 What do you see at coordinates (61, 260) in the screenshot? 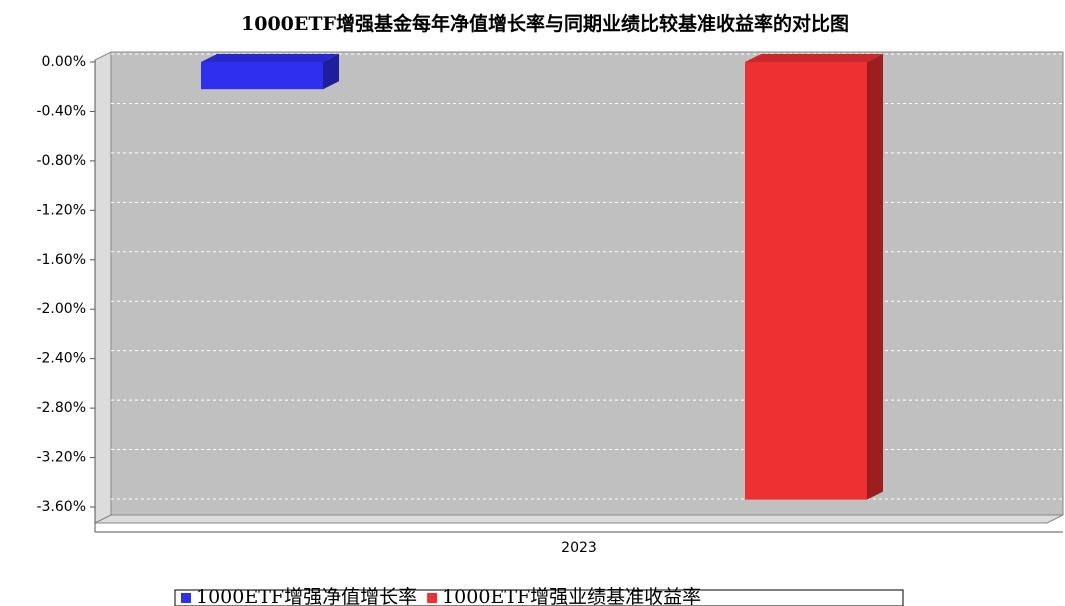
I see `y-tick-label: -1.60%` at bounding box center [61, 260].